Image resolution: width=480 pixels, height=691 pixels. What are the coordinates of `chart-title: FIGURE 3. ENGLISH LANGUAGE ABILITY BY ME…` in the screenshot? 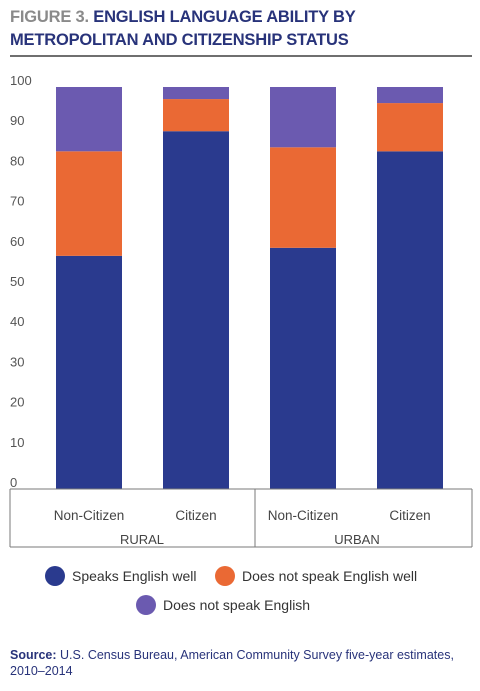 It's located at (241, 29).